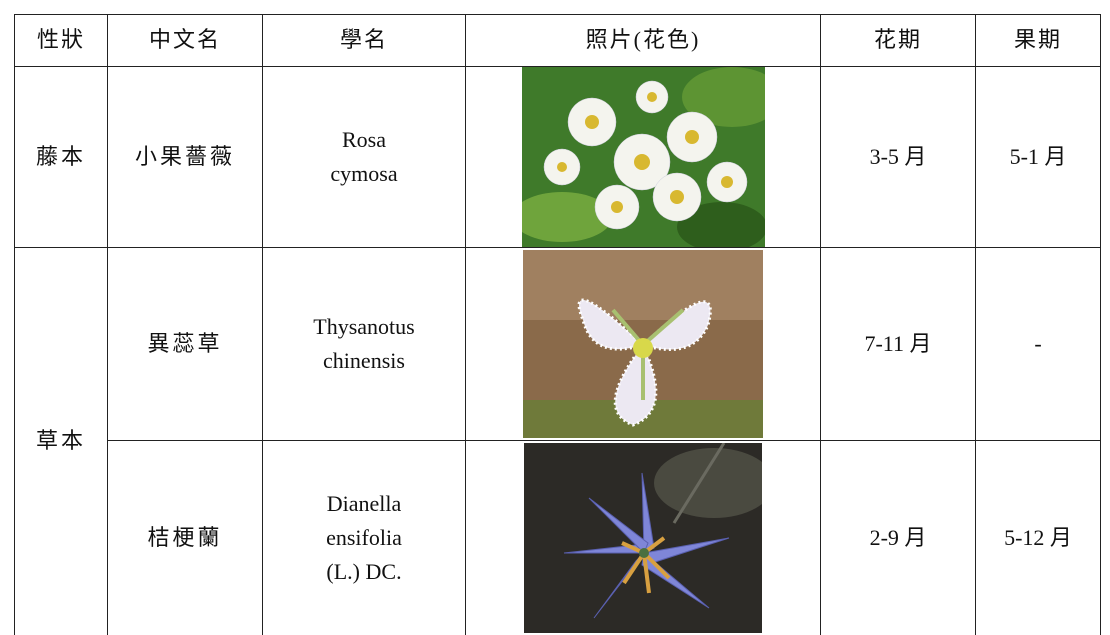 This screenshot has height=635, width=1110. Describe the element at coordinates (364, 40) in the screenshot. I see `header-cell: 學名` at that location.